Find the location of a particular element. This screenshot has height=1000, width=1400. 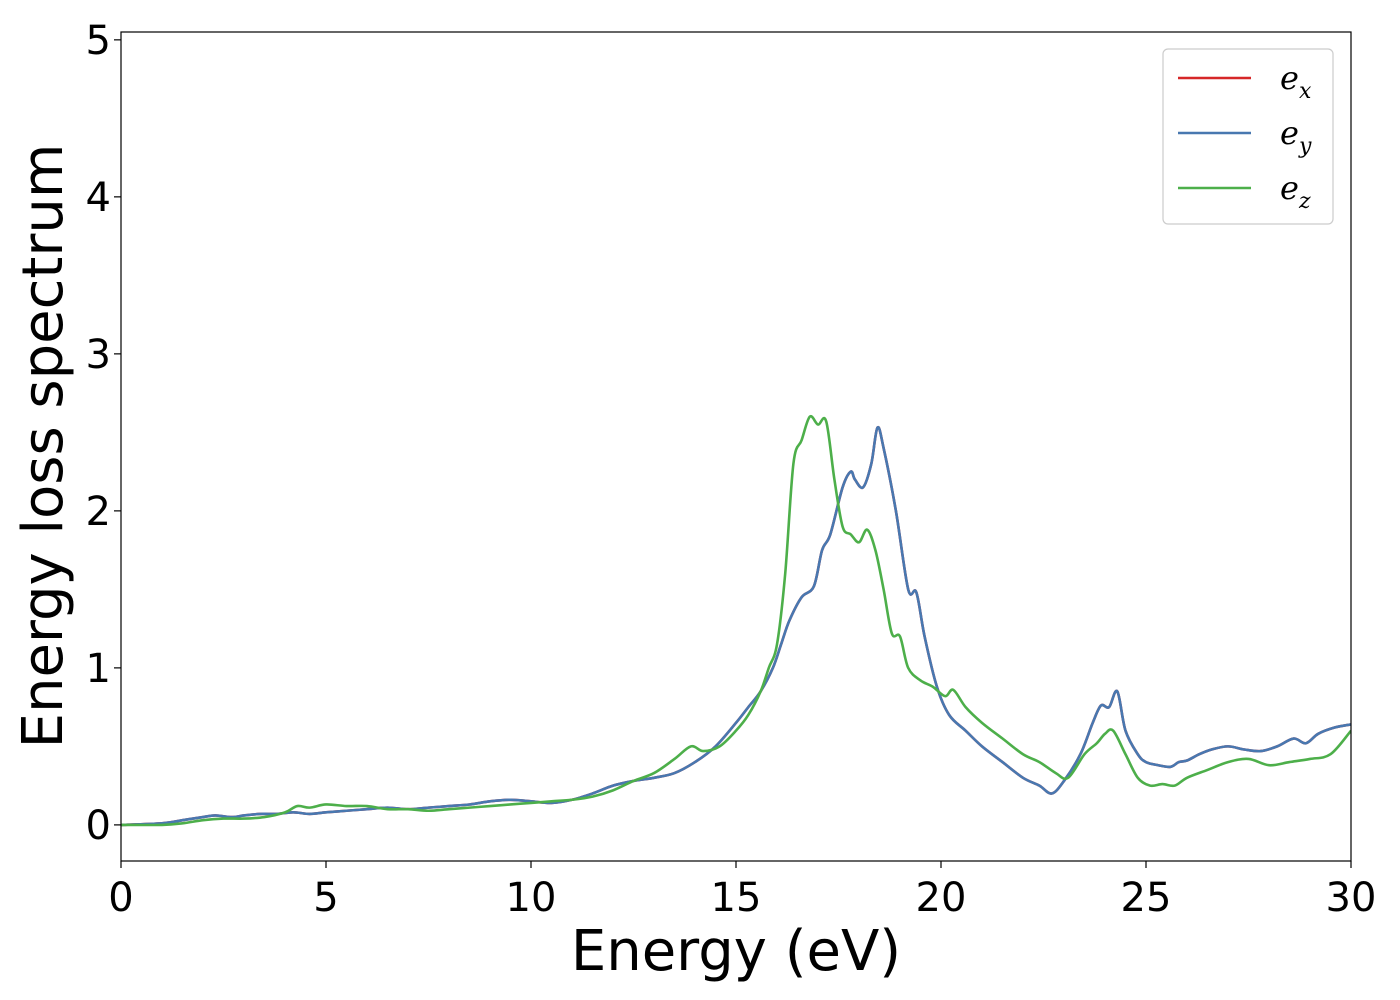

x-tick-label: 5 is located at coordinates (325, 898).